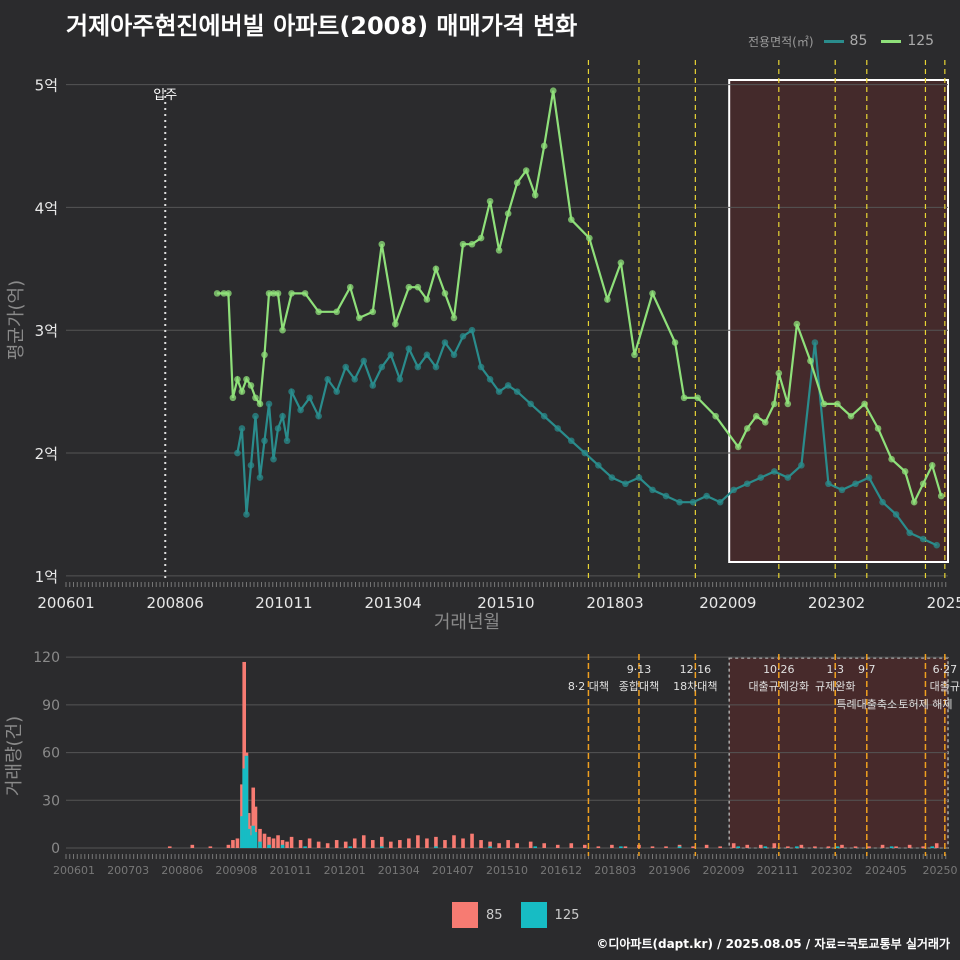 Image resolution: width=960 pixels, height=960 pixels. Describe the element at coordinates (392, 603) in the screenshot. I see `x-tick-label: 201304` at that location.